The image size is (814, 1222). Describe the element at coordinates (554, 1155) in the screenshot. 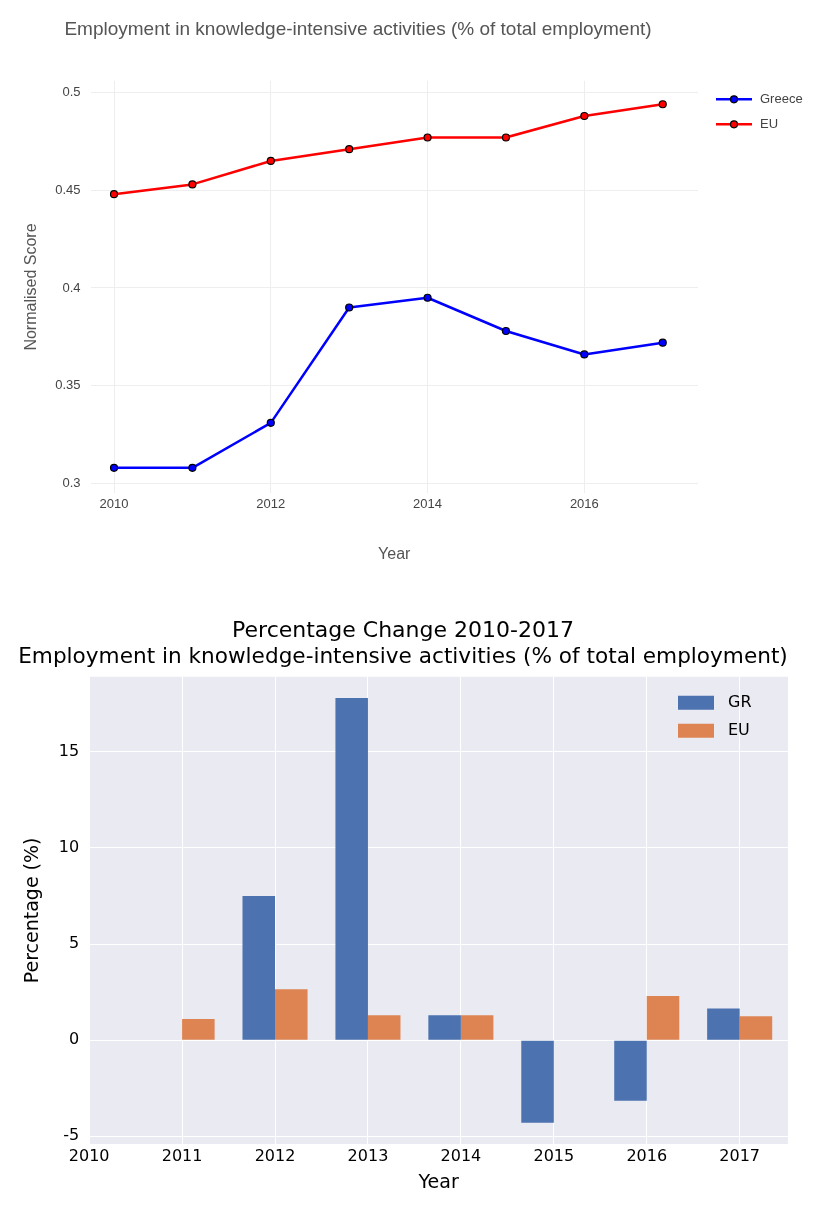

I see `x-tick-label: 2015` at that location.